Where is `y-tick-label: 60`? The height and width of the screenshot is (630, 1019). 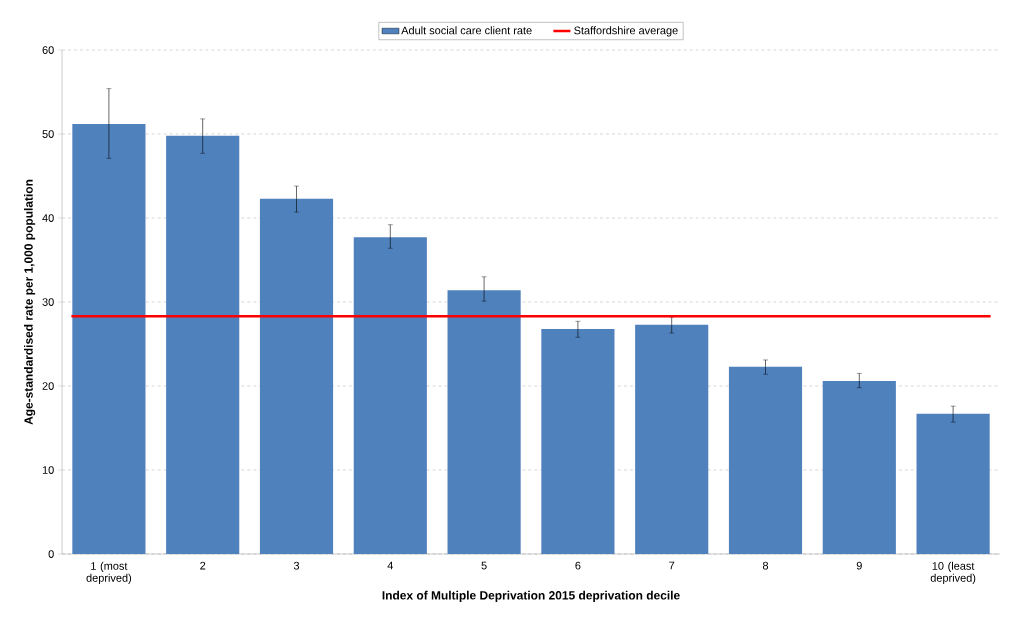 y-tick-label: 60 is located at coordinates (48, 50).